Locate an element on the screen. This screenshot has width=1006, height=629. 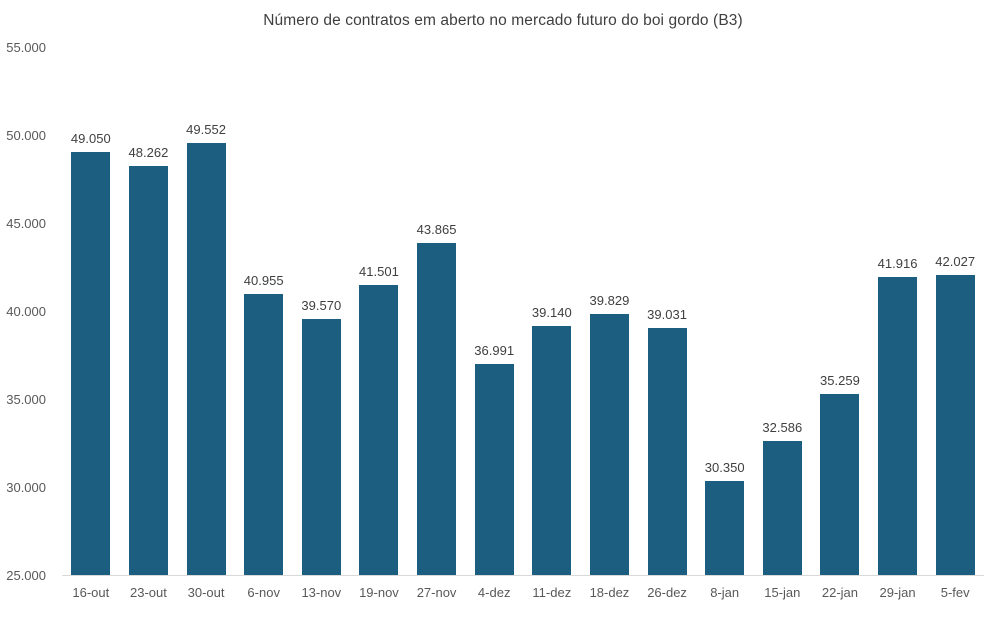
bar-value-label: 41.916 is located at coordinates (897, 264).